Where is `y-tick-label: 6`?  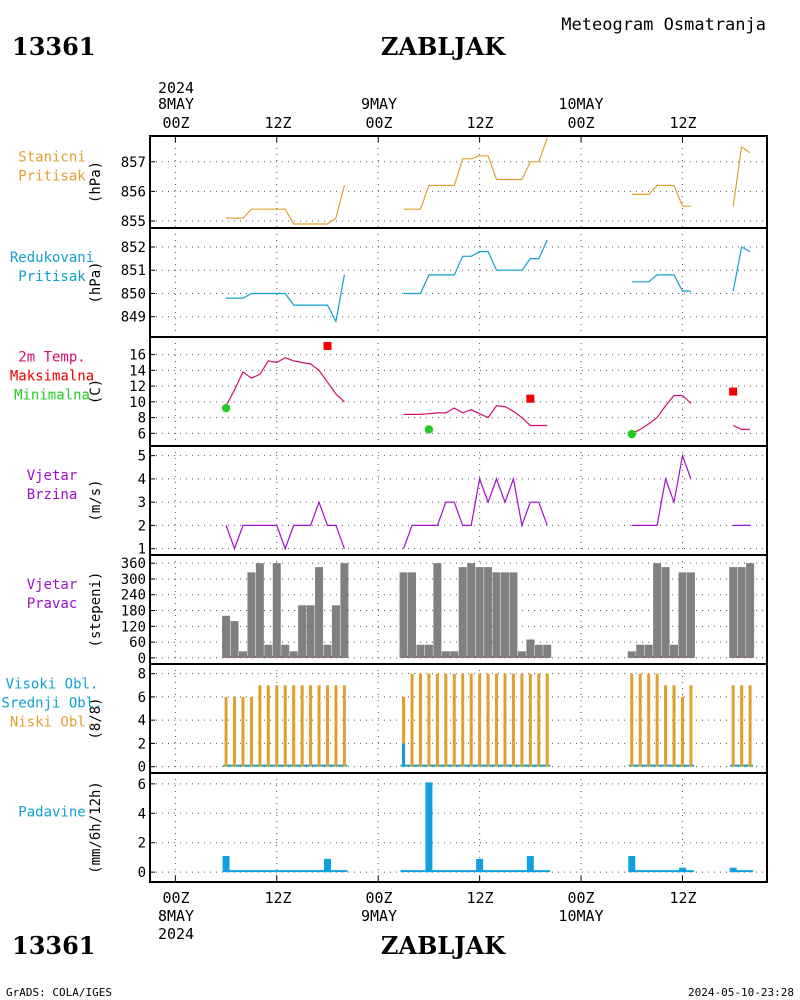
y-tick-label: 6 is located at coordinates (142, 698).